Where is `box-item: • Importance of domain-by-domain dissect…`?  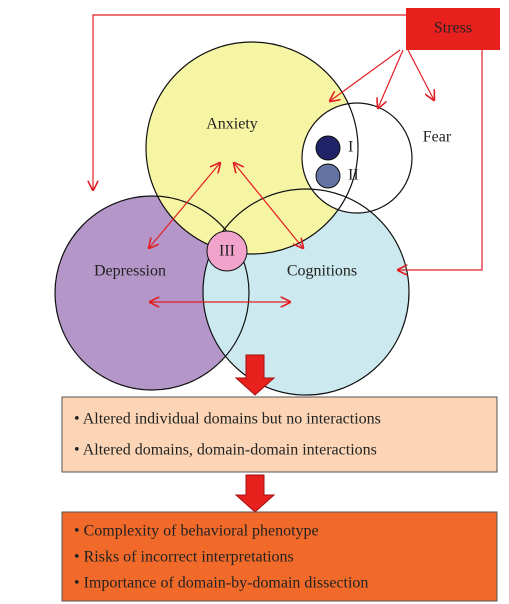 box-item: • Importance of domain-by-domain dissect… is located at coordinates (221, 583).